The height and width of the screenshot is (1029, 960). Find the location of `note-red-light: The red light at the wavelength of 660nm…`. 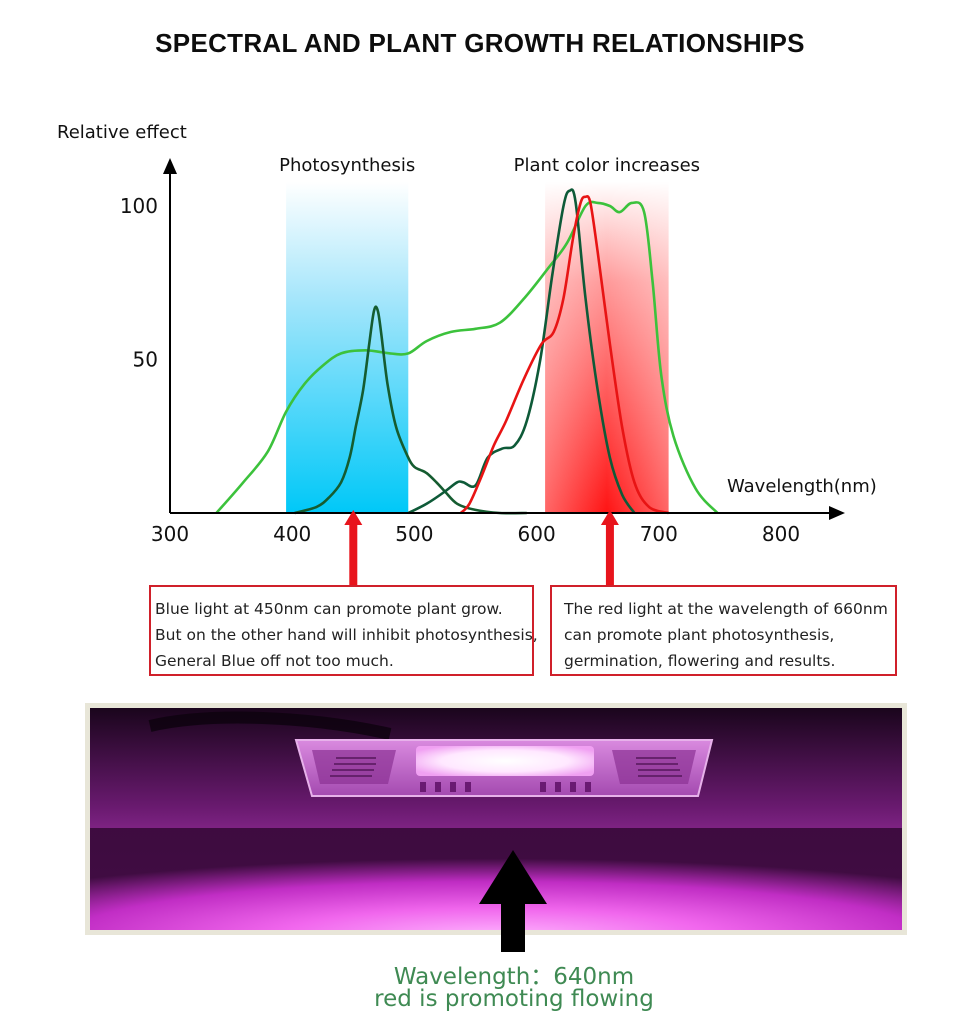

note-red-light: The red light at the wavelength of 660nm… is located at coordinates (723, 630).